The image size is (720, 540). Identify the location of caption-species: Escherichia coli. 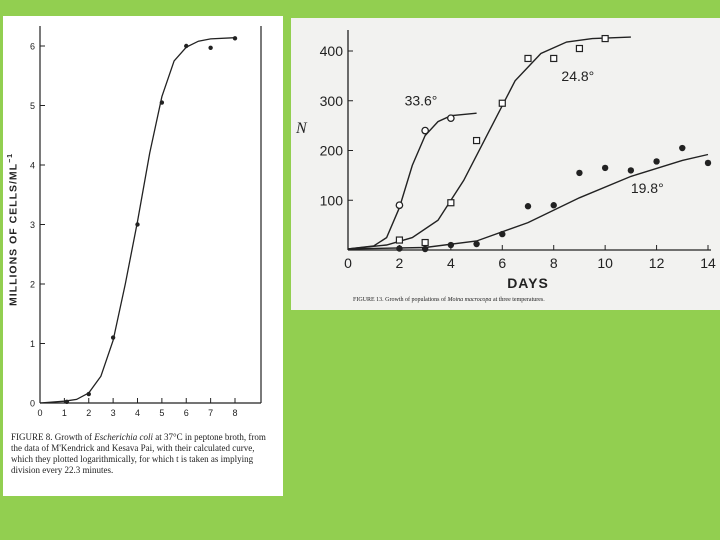
(123, 437).